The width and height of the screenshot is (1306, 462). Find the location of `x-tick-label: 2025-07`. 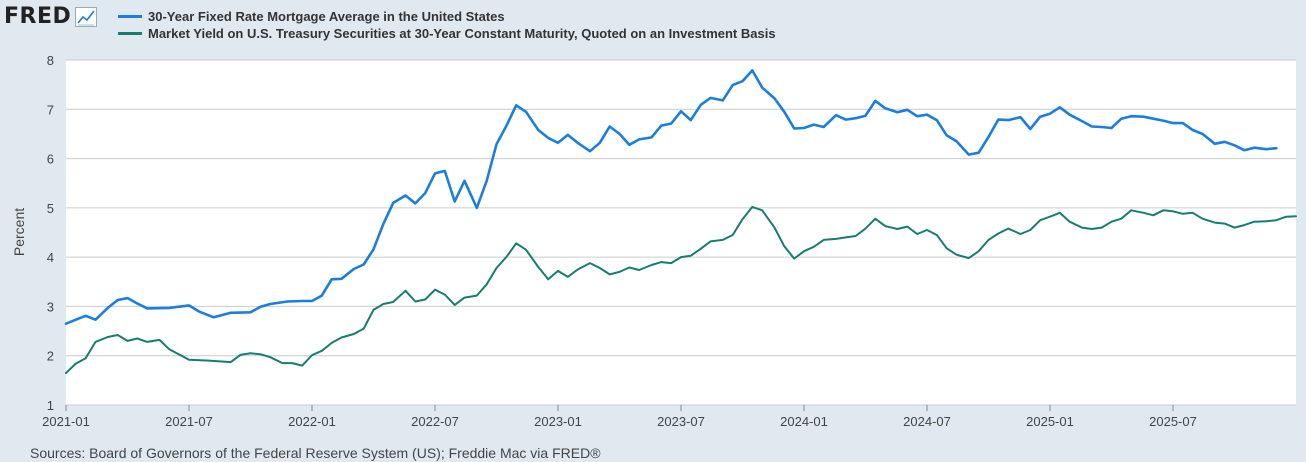

x-tick-label: 2025-07 is located at coordinates (1173, 421).